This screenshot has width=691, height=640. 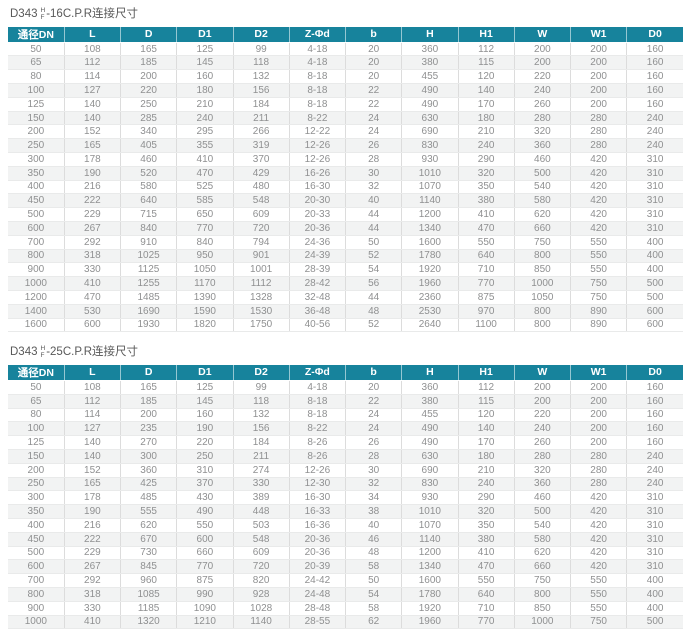 I want to click on table-cell: 370, so click(x=261, y=159).